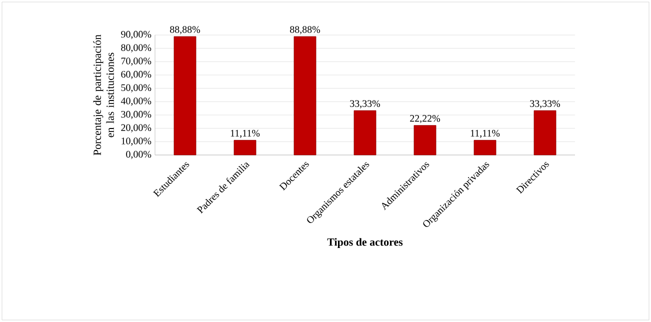 This screenshot has width=651, height=322. I want to click on y-tick-label: 90,00%, so click(136, 35).